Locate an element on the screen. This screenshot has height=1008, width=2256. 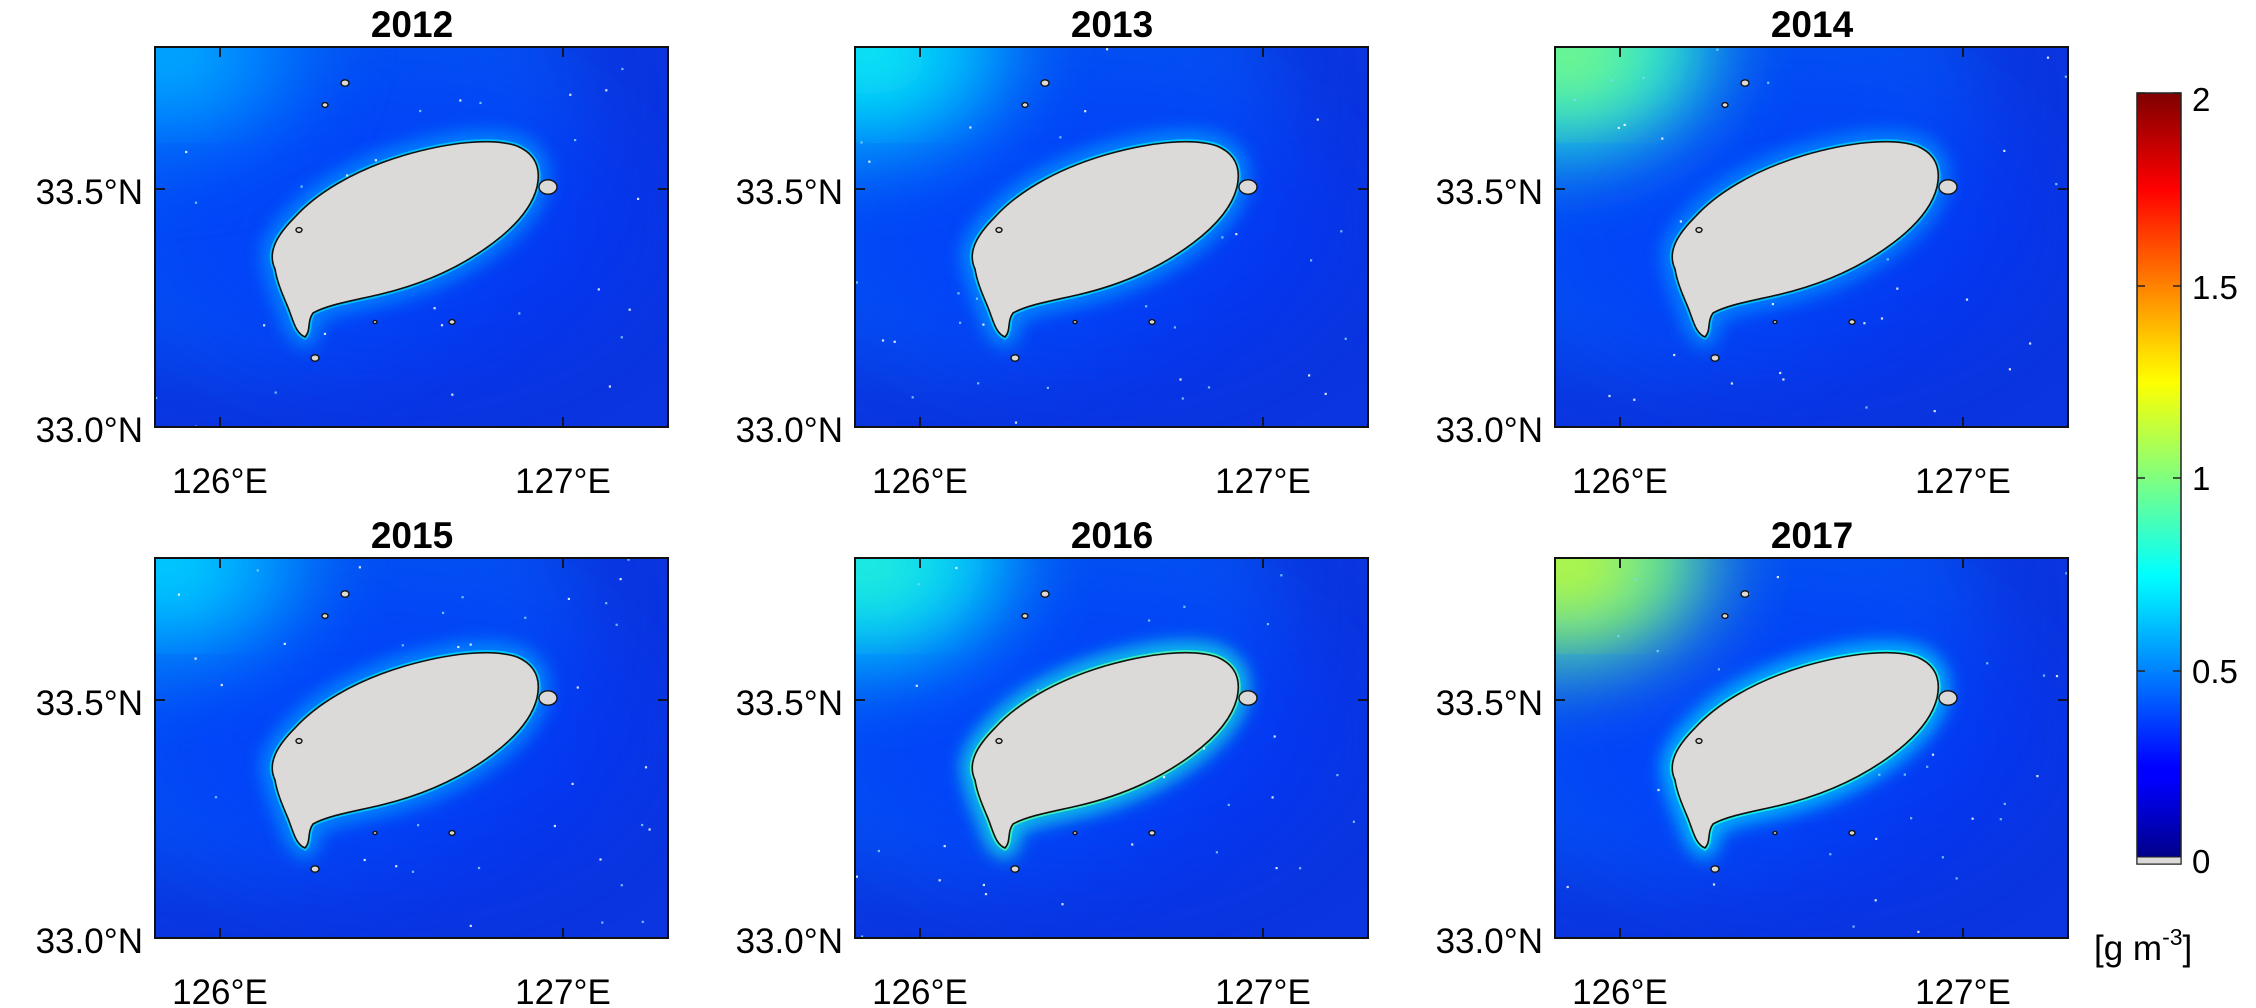
colorbar-ticks is located at coordinates (2159, 382).